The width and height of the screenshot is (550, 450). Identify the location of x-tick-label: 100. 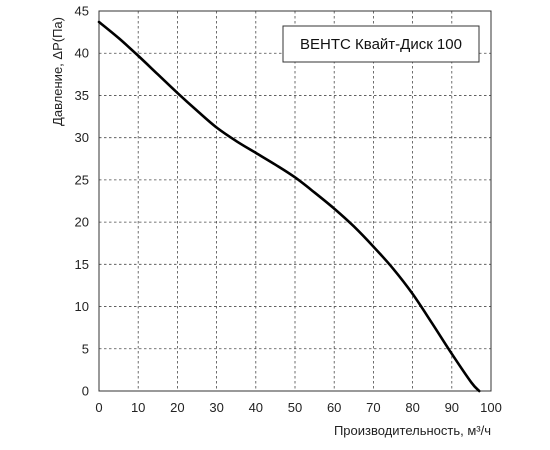
(491, 407).